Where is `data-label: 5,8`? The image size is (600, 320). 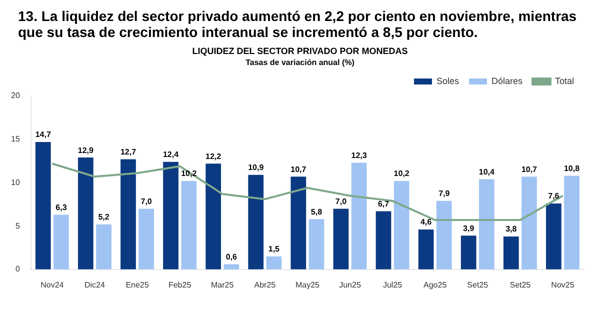
data-label: 5,8 is located at coordinates (316, 211).